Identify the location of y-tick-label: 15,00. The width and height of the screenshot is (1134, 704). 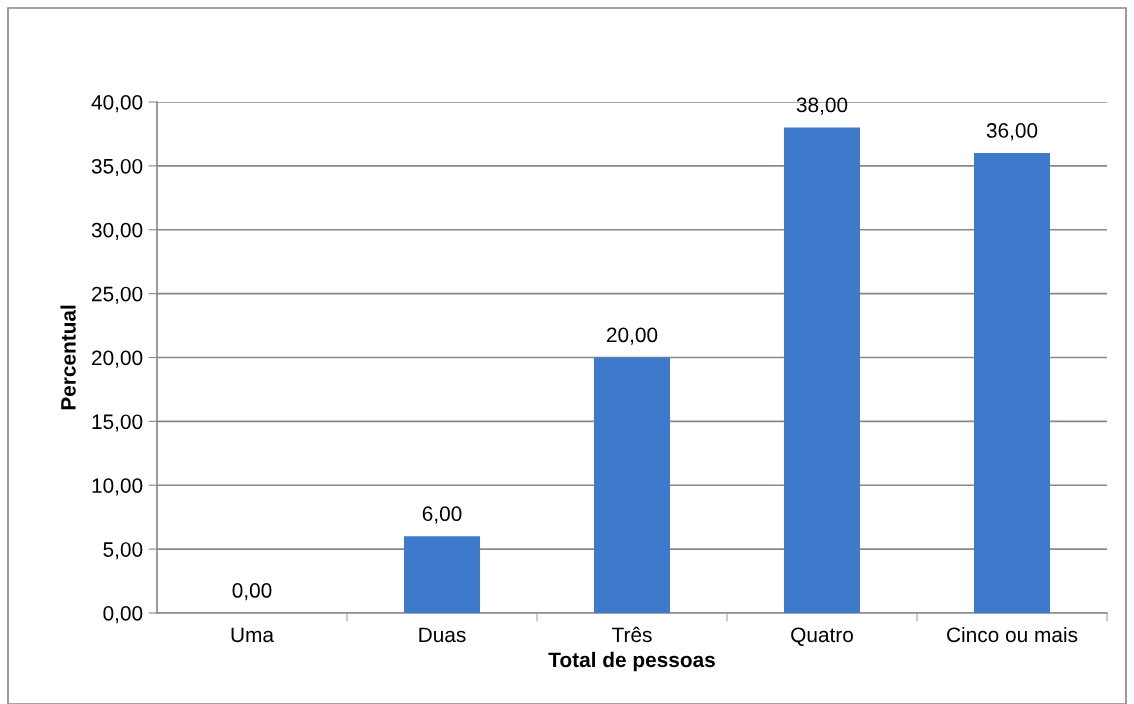
(117, 423).